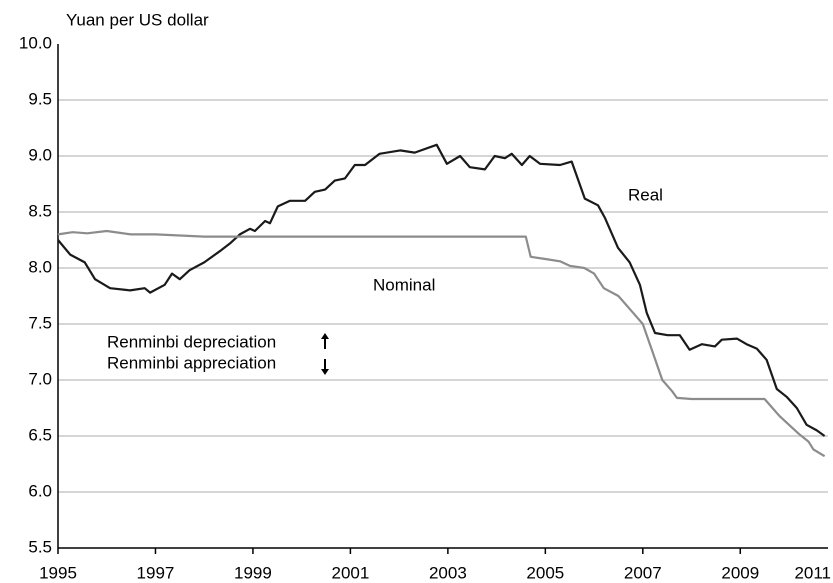 Image resolution: width=833 pixels, height=583 pixels. I want to click on y-tick-label: 8.5, so click(40, 210).